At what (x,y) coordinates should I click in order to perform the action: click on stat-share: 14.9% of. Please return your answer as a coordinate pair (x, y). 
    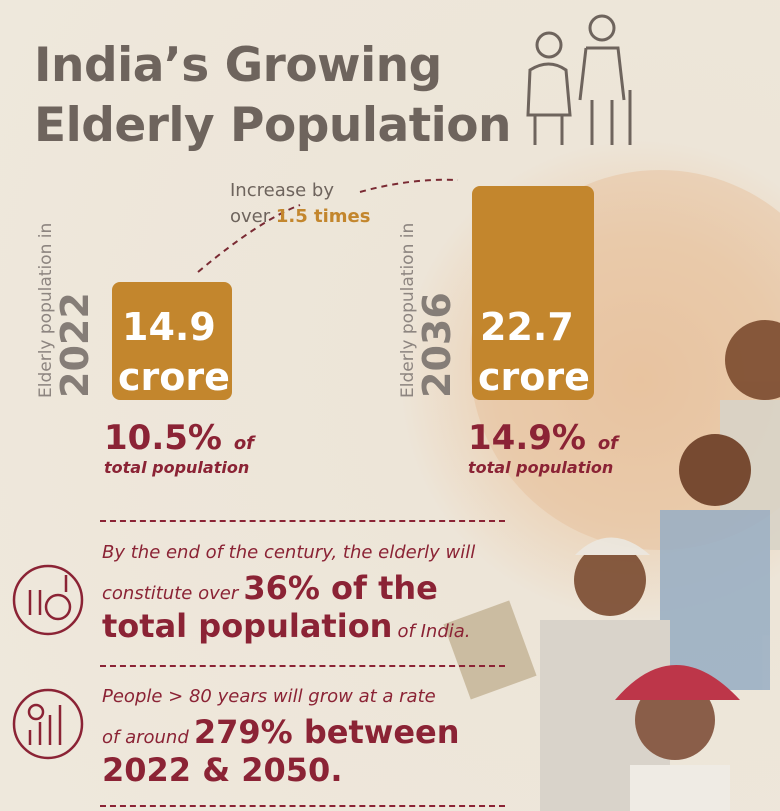
    Looking at the image, I should click on (543, 438).